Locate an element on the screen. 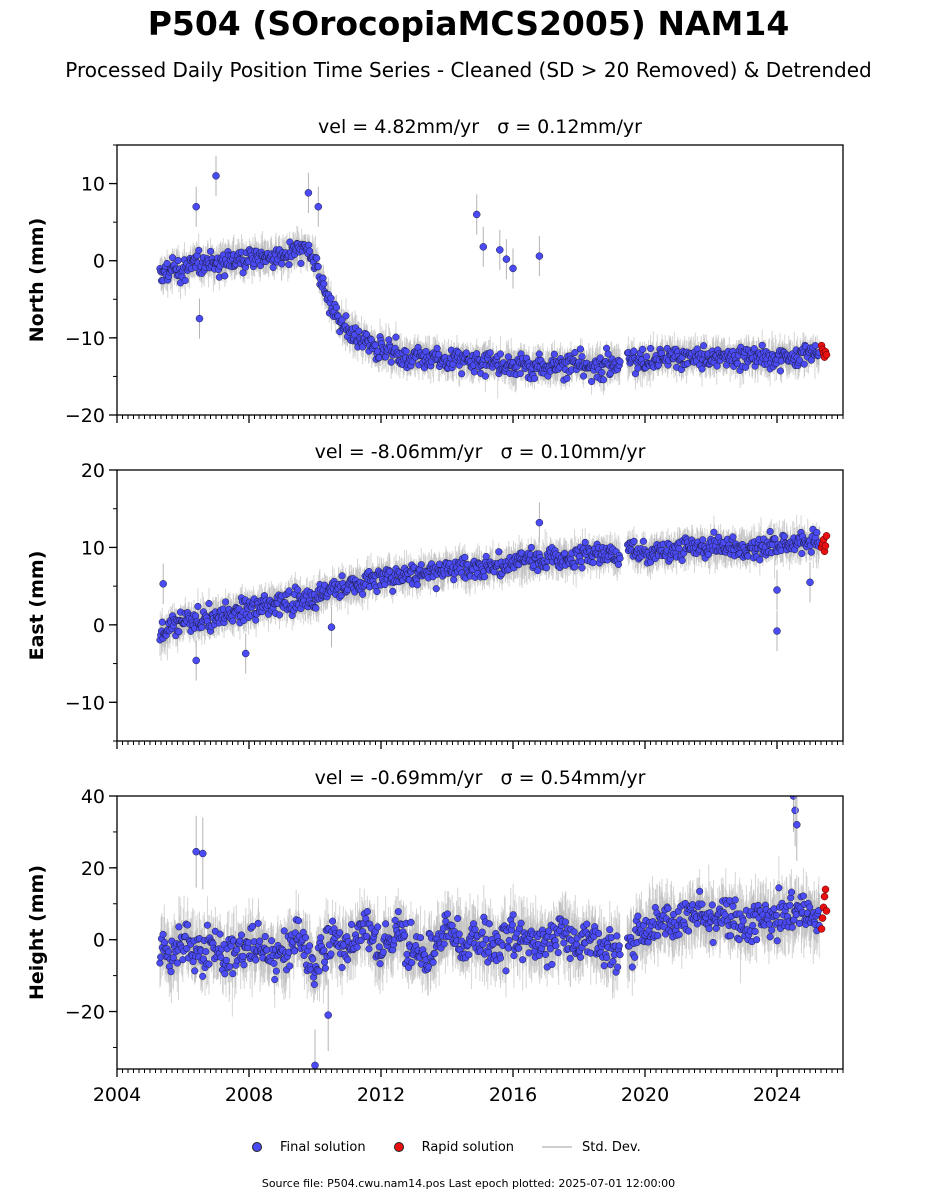 The image size is (937, 1200). y-tick-label: 0 is located at coordinates (99, 262).